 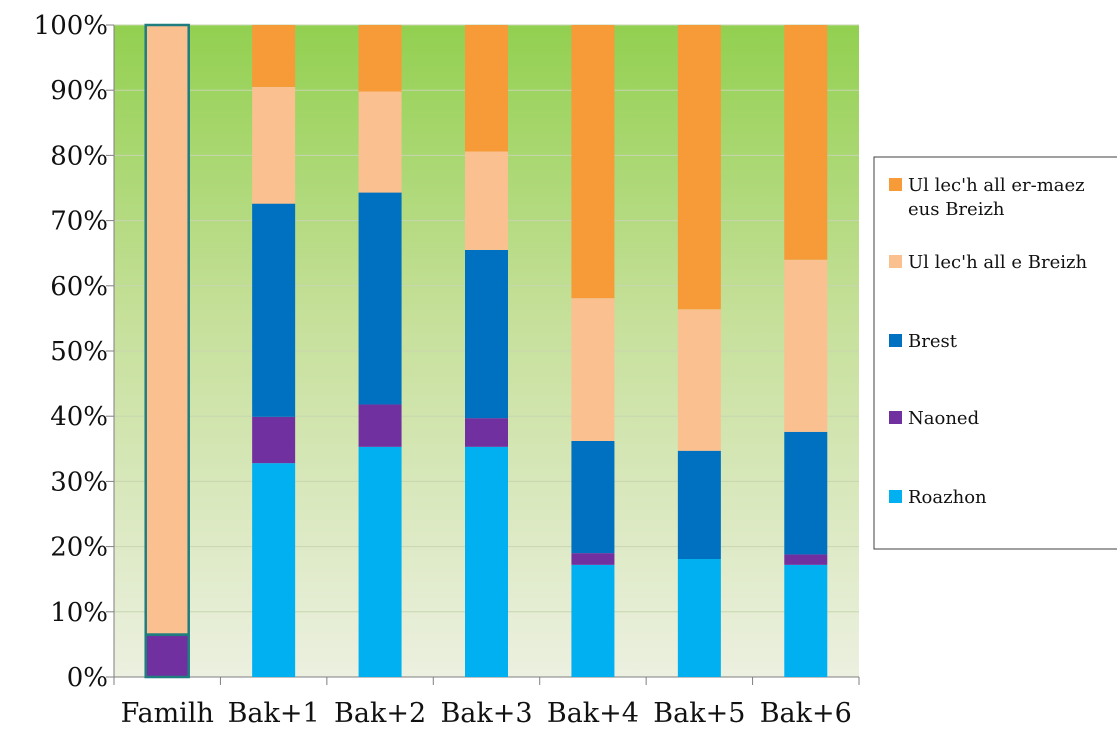 I want to click on y-tick-label: 20%, so click(x=79, y=548).